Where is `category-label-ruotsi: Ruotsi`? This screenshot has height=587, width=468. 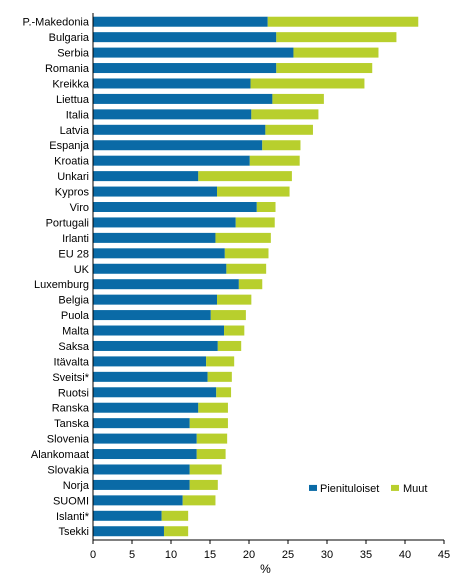
category-label-ruotsi: Ruotsi is located at coordinates (73, 393).